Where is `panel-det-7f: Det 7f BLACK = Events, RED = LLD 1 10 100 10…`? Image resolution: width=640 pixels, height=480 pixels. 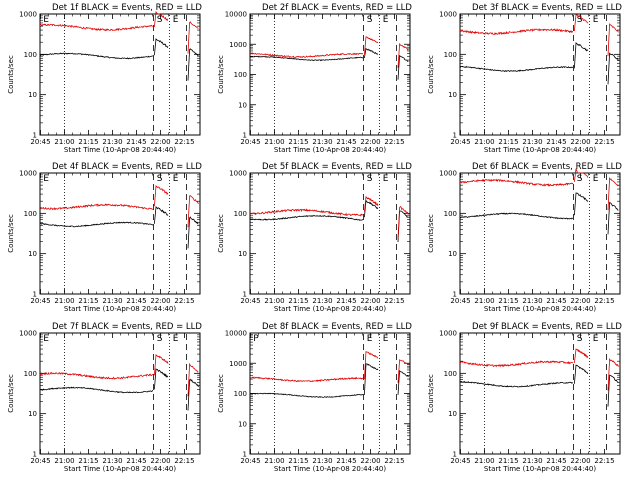 panel-det-7f: Det 7f BLACK = Events, RED = LLD 1 10 100 10… is located at coordinates (104, 397).